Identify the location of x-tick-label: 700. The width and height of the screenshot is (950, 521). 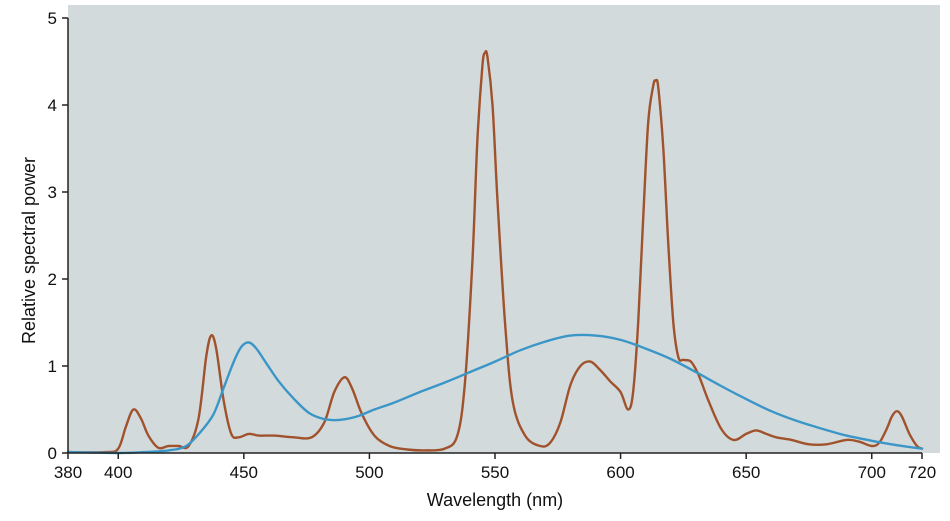
(872, 472).